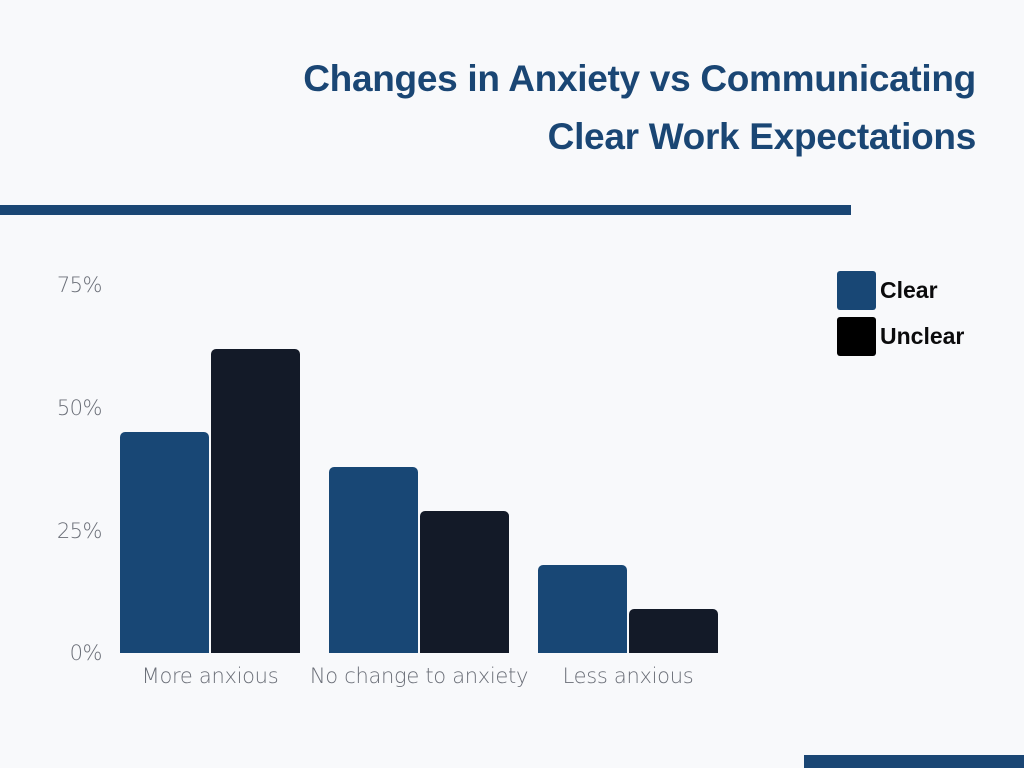  I want to click on x-label-no-change: No change to anxiety, so click(419, 676).